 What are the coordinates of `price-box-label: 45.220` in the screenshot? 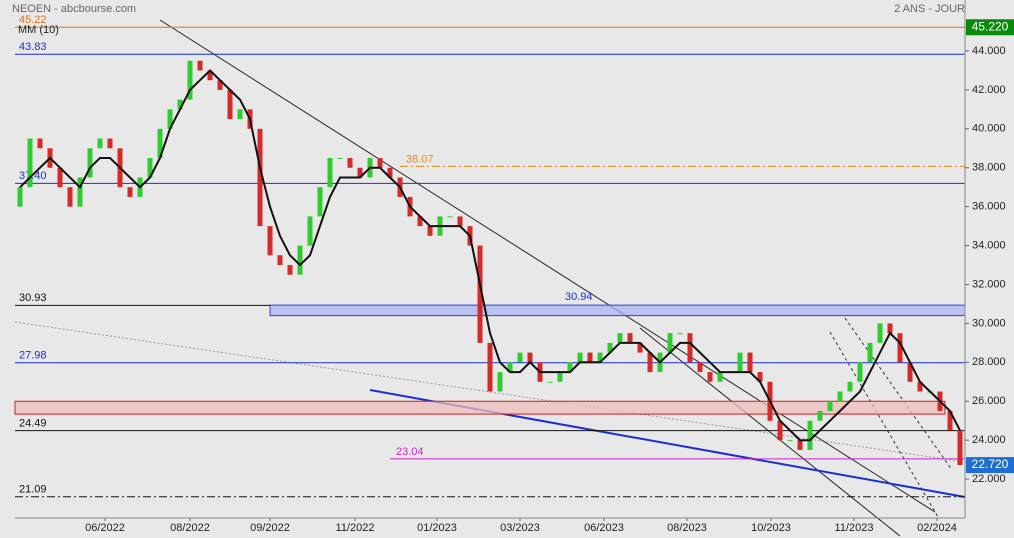 It's located at (990, 26).